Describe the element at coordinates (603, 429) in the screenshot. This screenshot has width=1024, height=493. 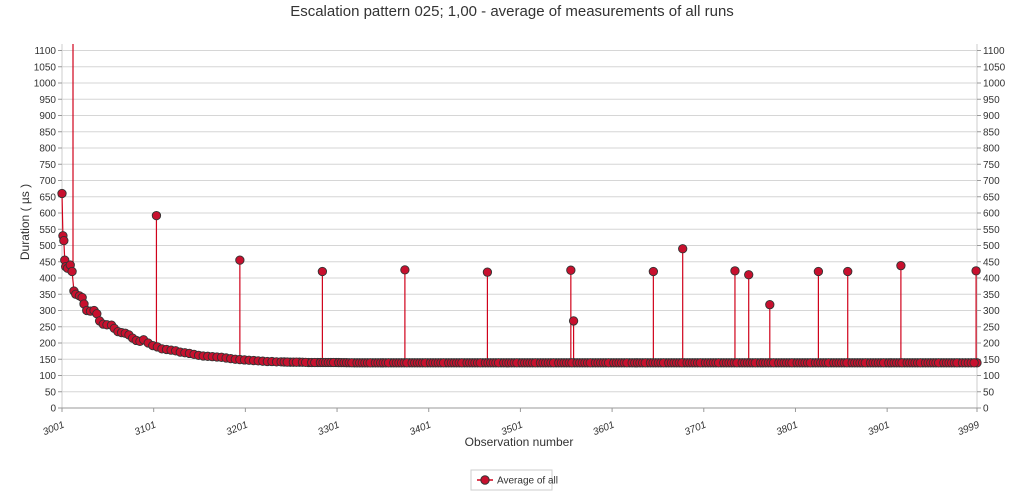
I see `x-tick-label: 3601` at that location.